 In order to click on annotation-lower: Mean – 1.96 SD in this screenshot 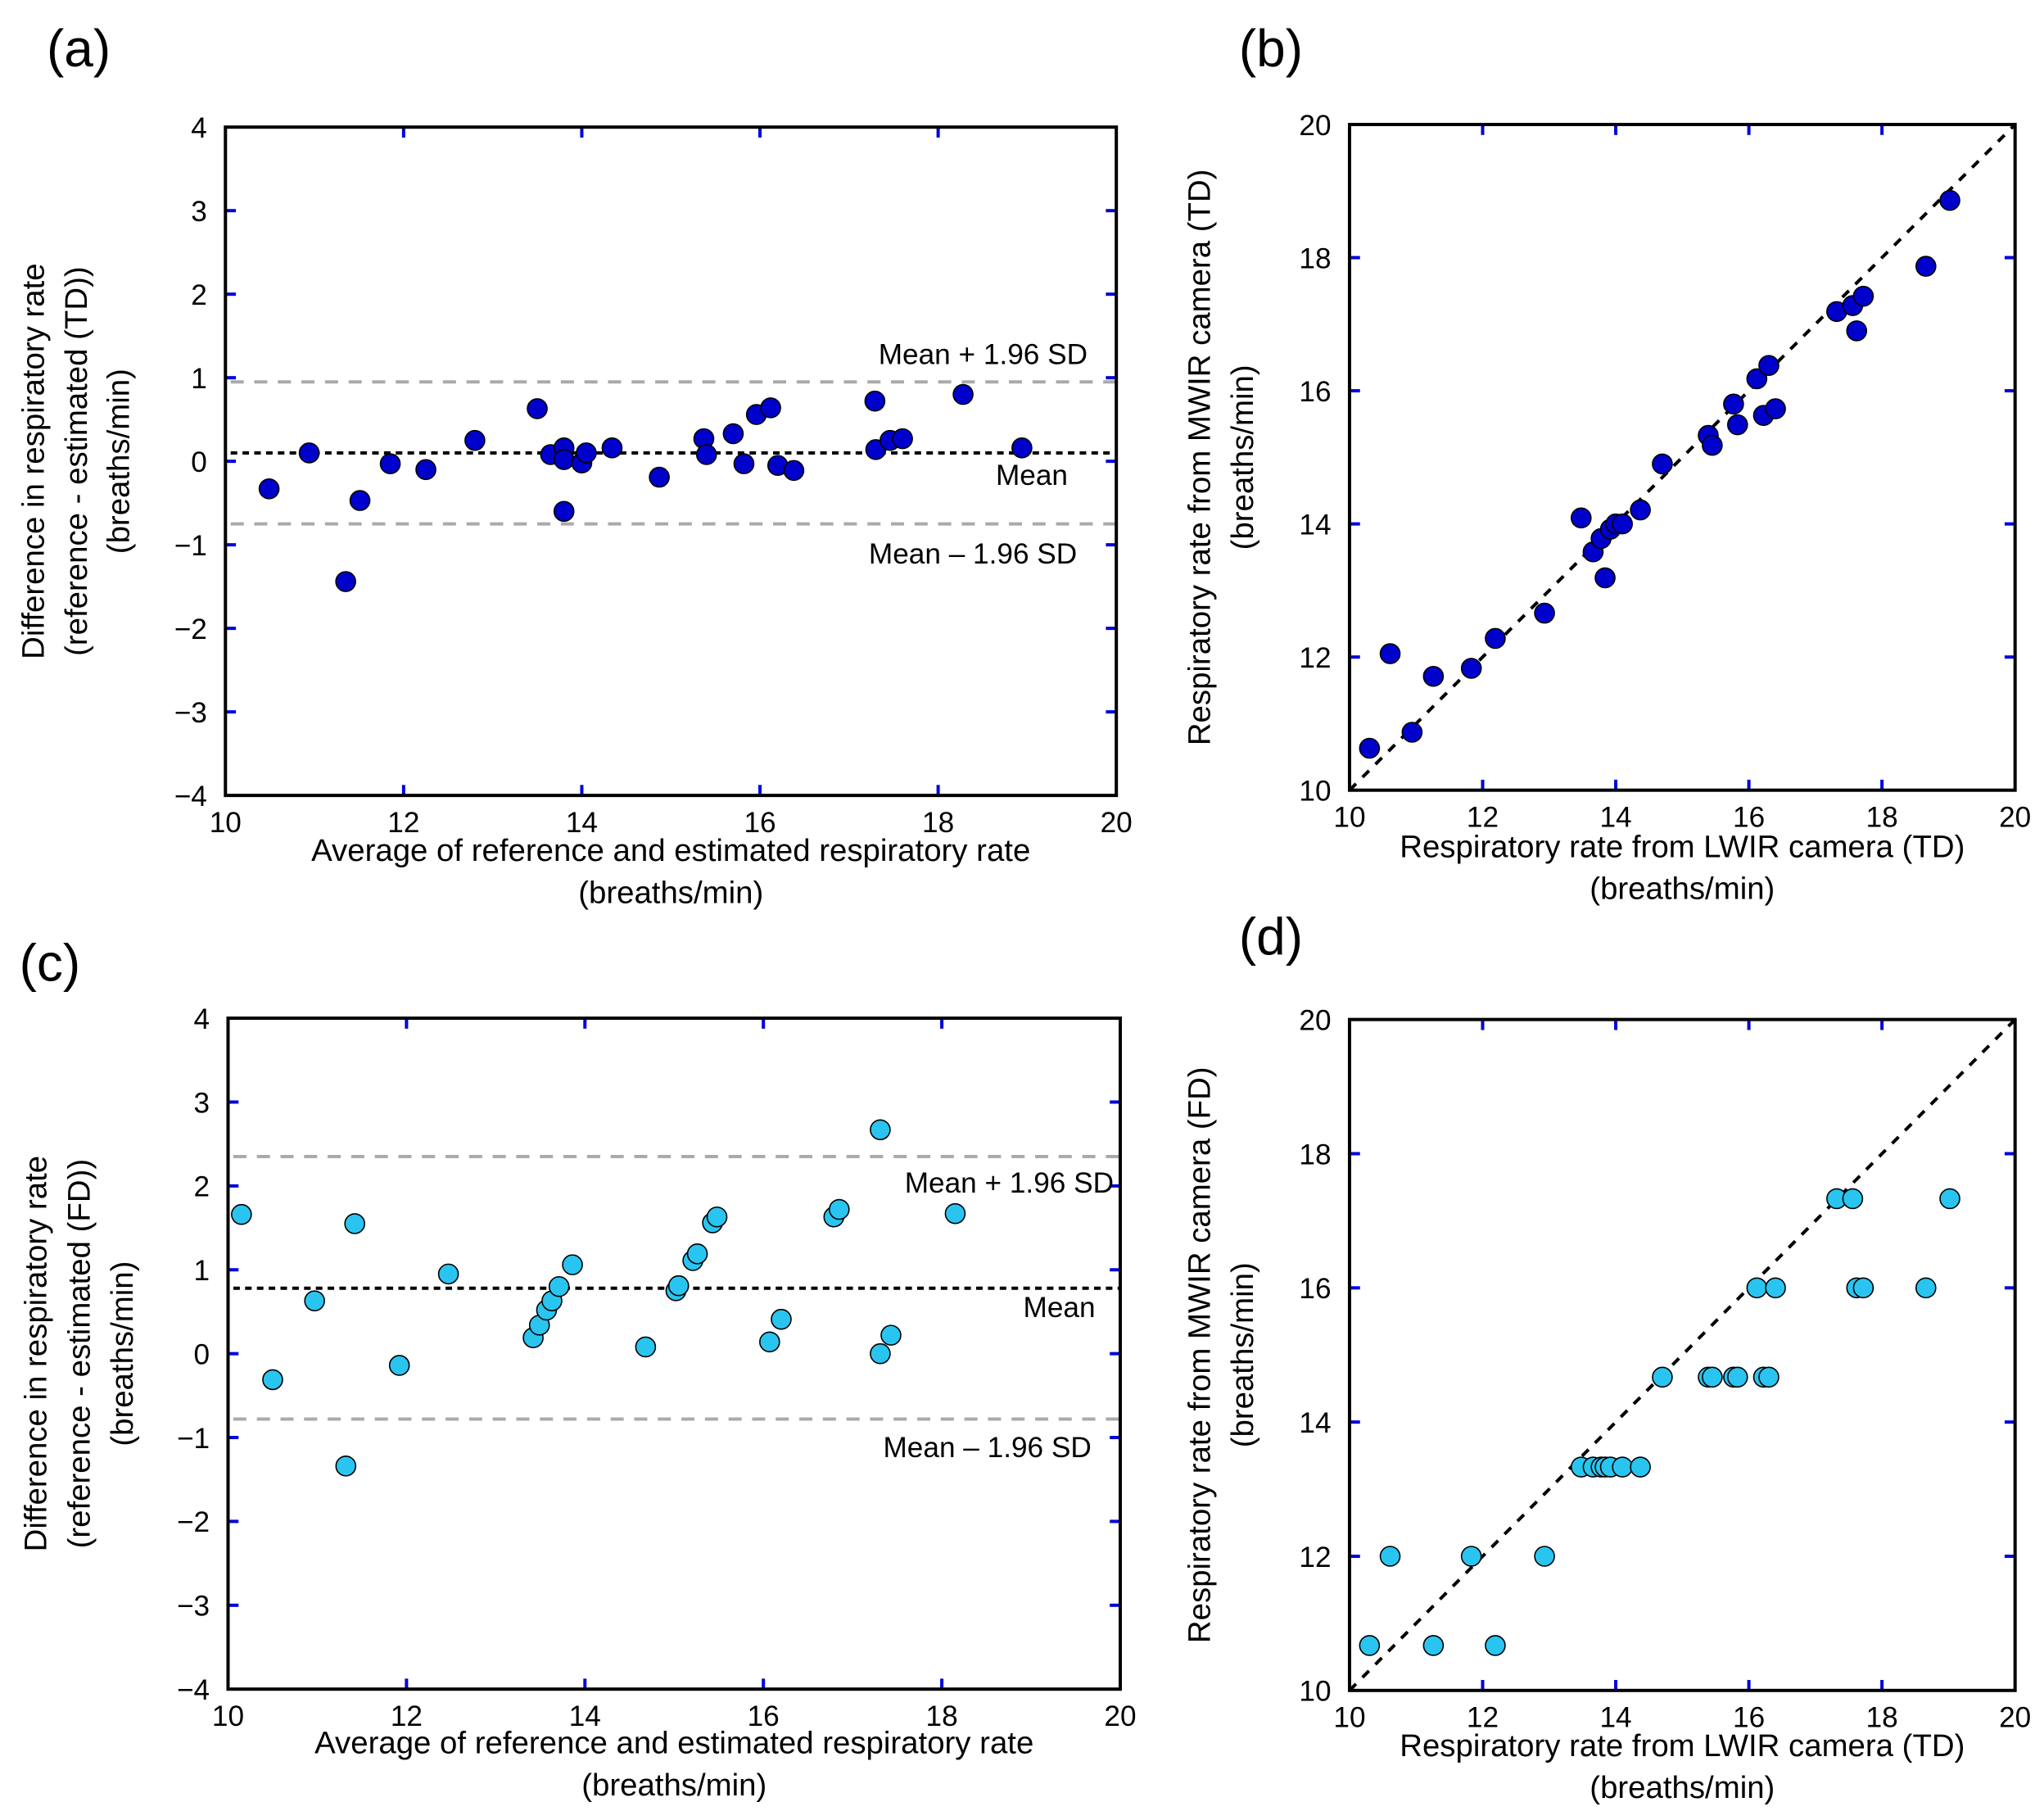, I will do `click(973, 554)`.